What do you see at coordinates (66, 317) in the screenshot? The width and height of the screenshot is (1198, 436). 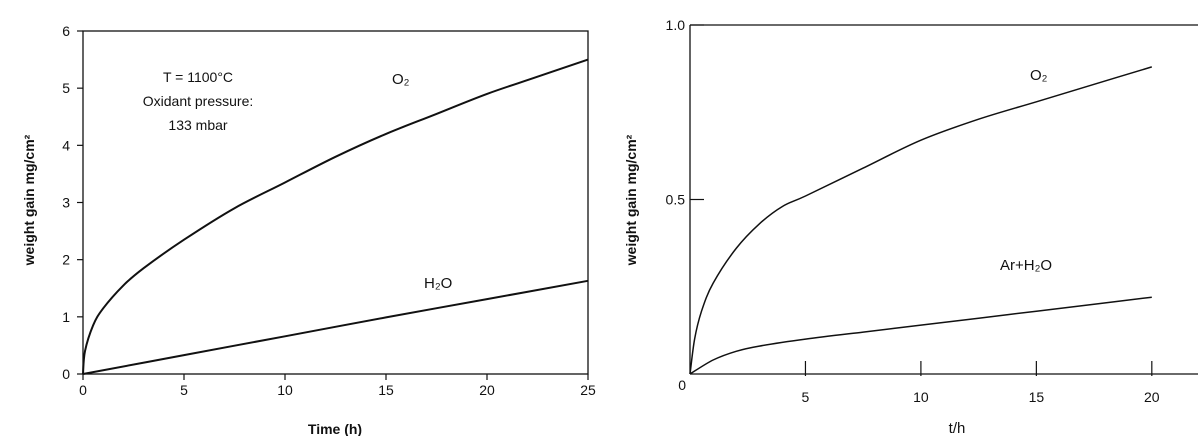 I see `left-y-tick-label: 1` at bounding box center [66, 317].